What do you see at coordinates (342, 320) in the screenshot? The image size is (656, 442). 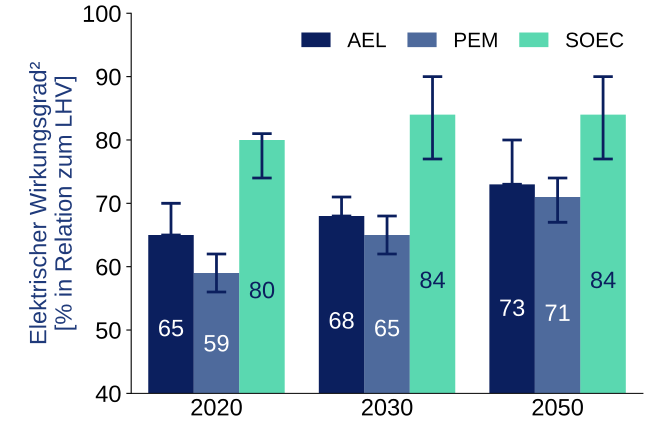 I see `data-label: 68` at bounding box center [342, 320].